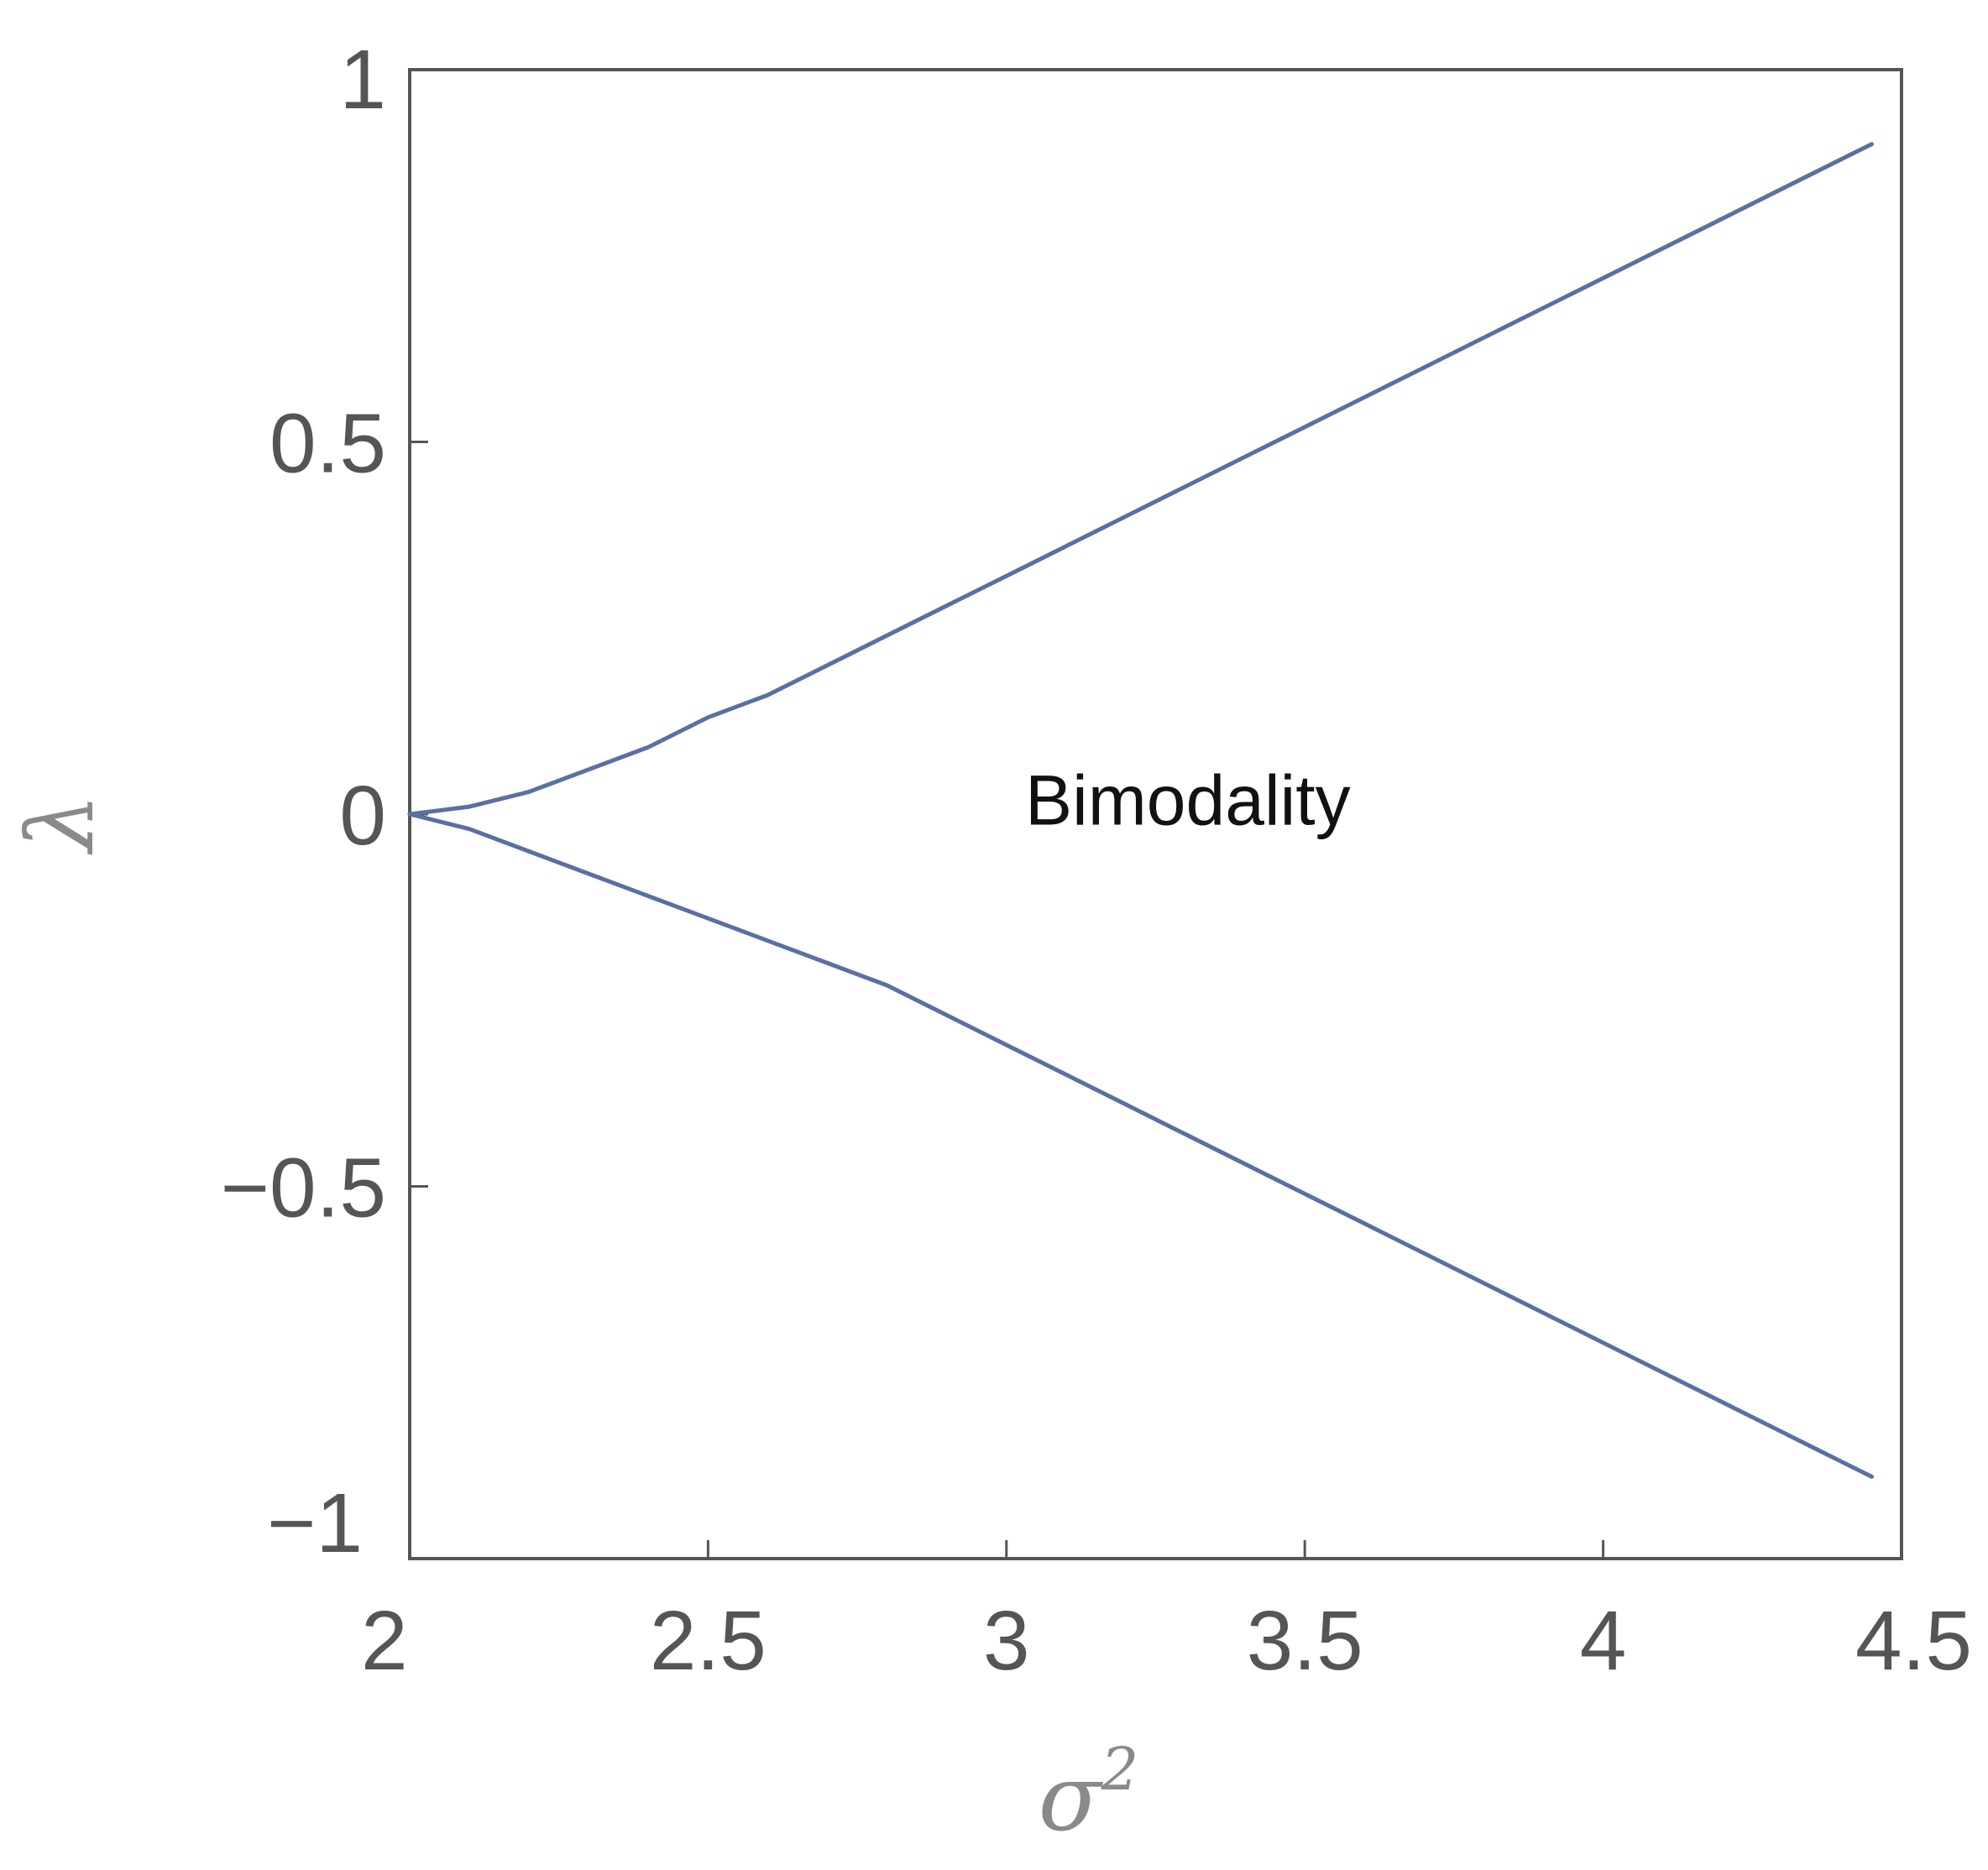  Describe the element at coordinates (362, 816) in the screenshot. I see `y-tick-label: 0` at that location.